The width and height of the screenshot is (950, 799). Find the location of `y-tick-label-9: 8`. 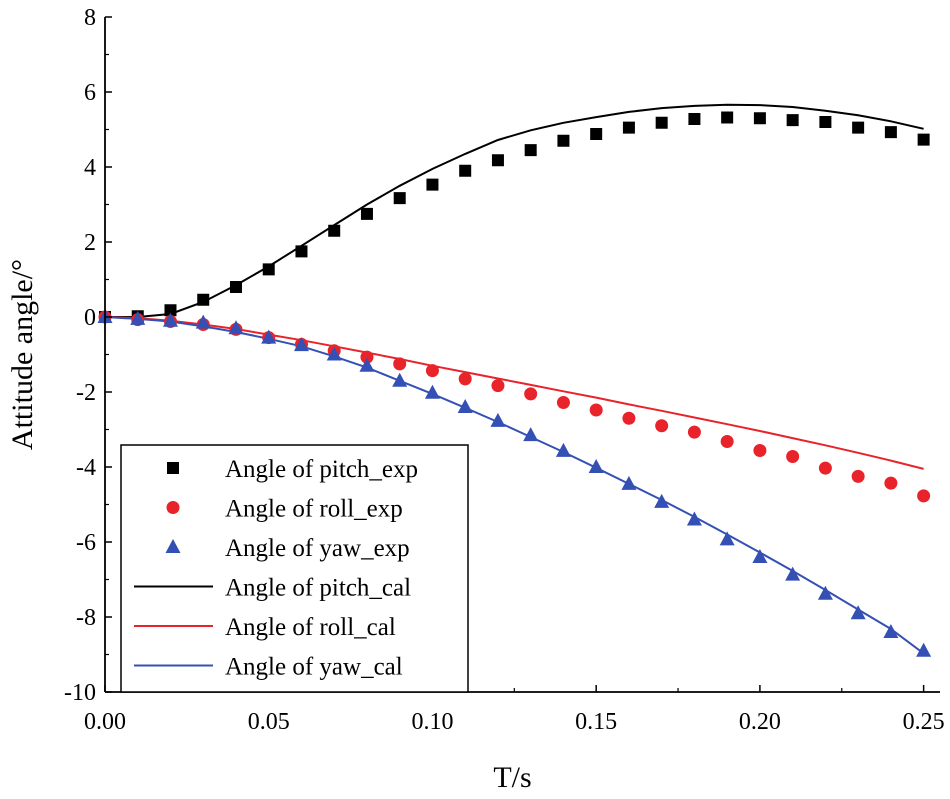

y-tick-label-9: 8 is located at coordinates (90, 18).